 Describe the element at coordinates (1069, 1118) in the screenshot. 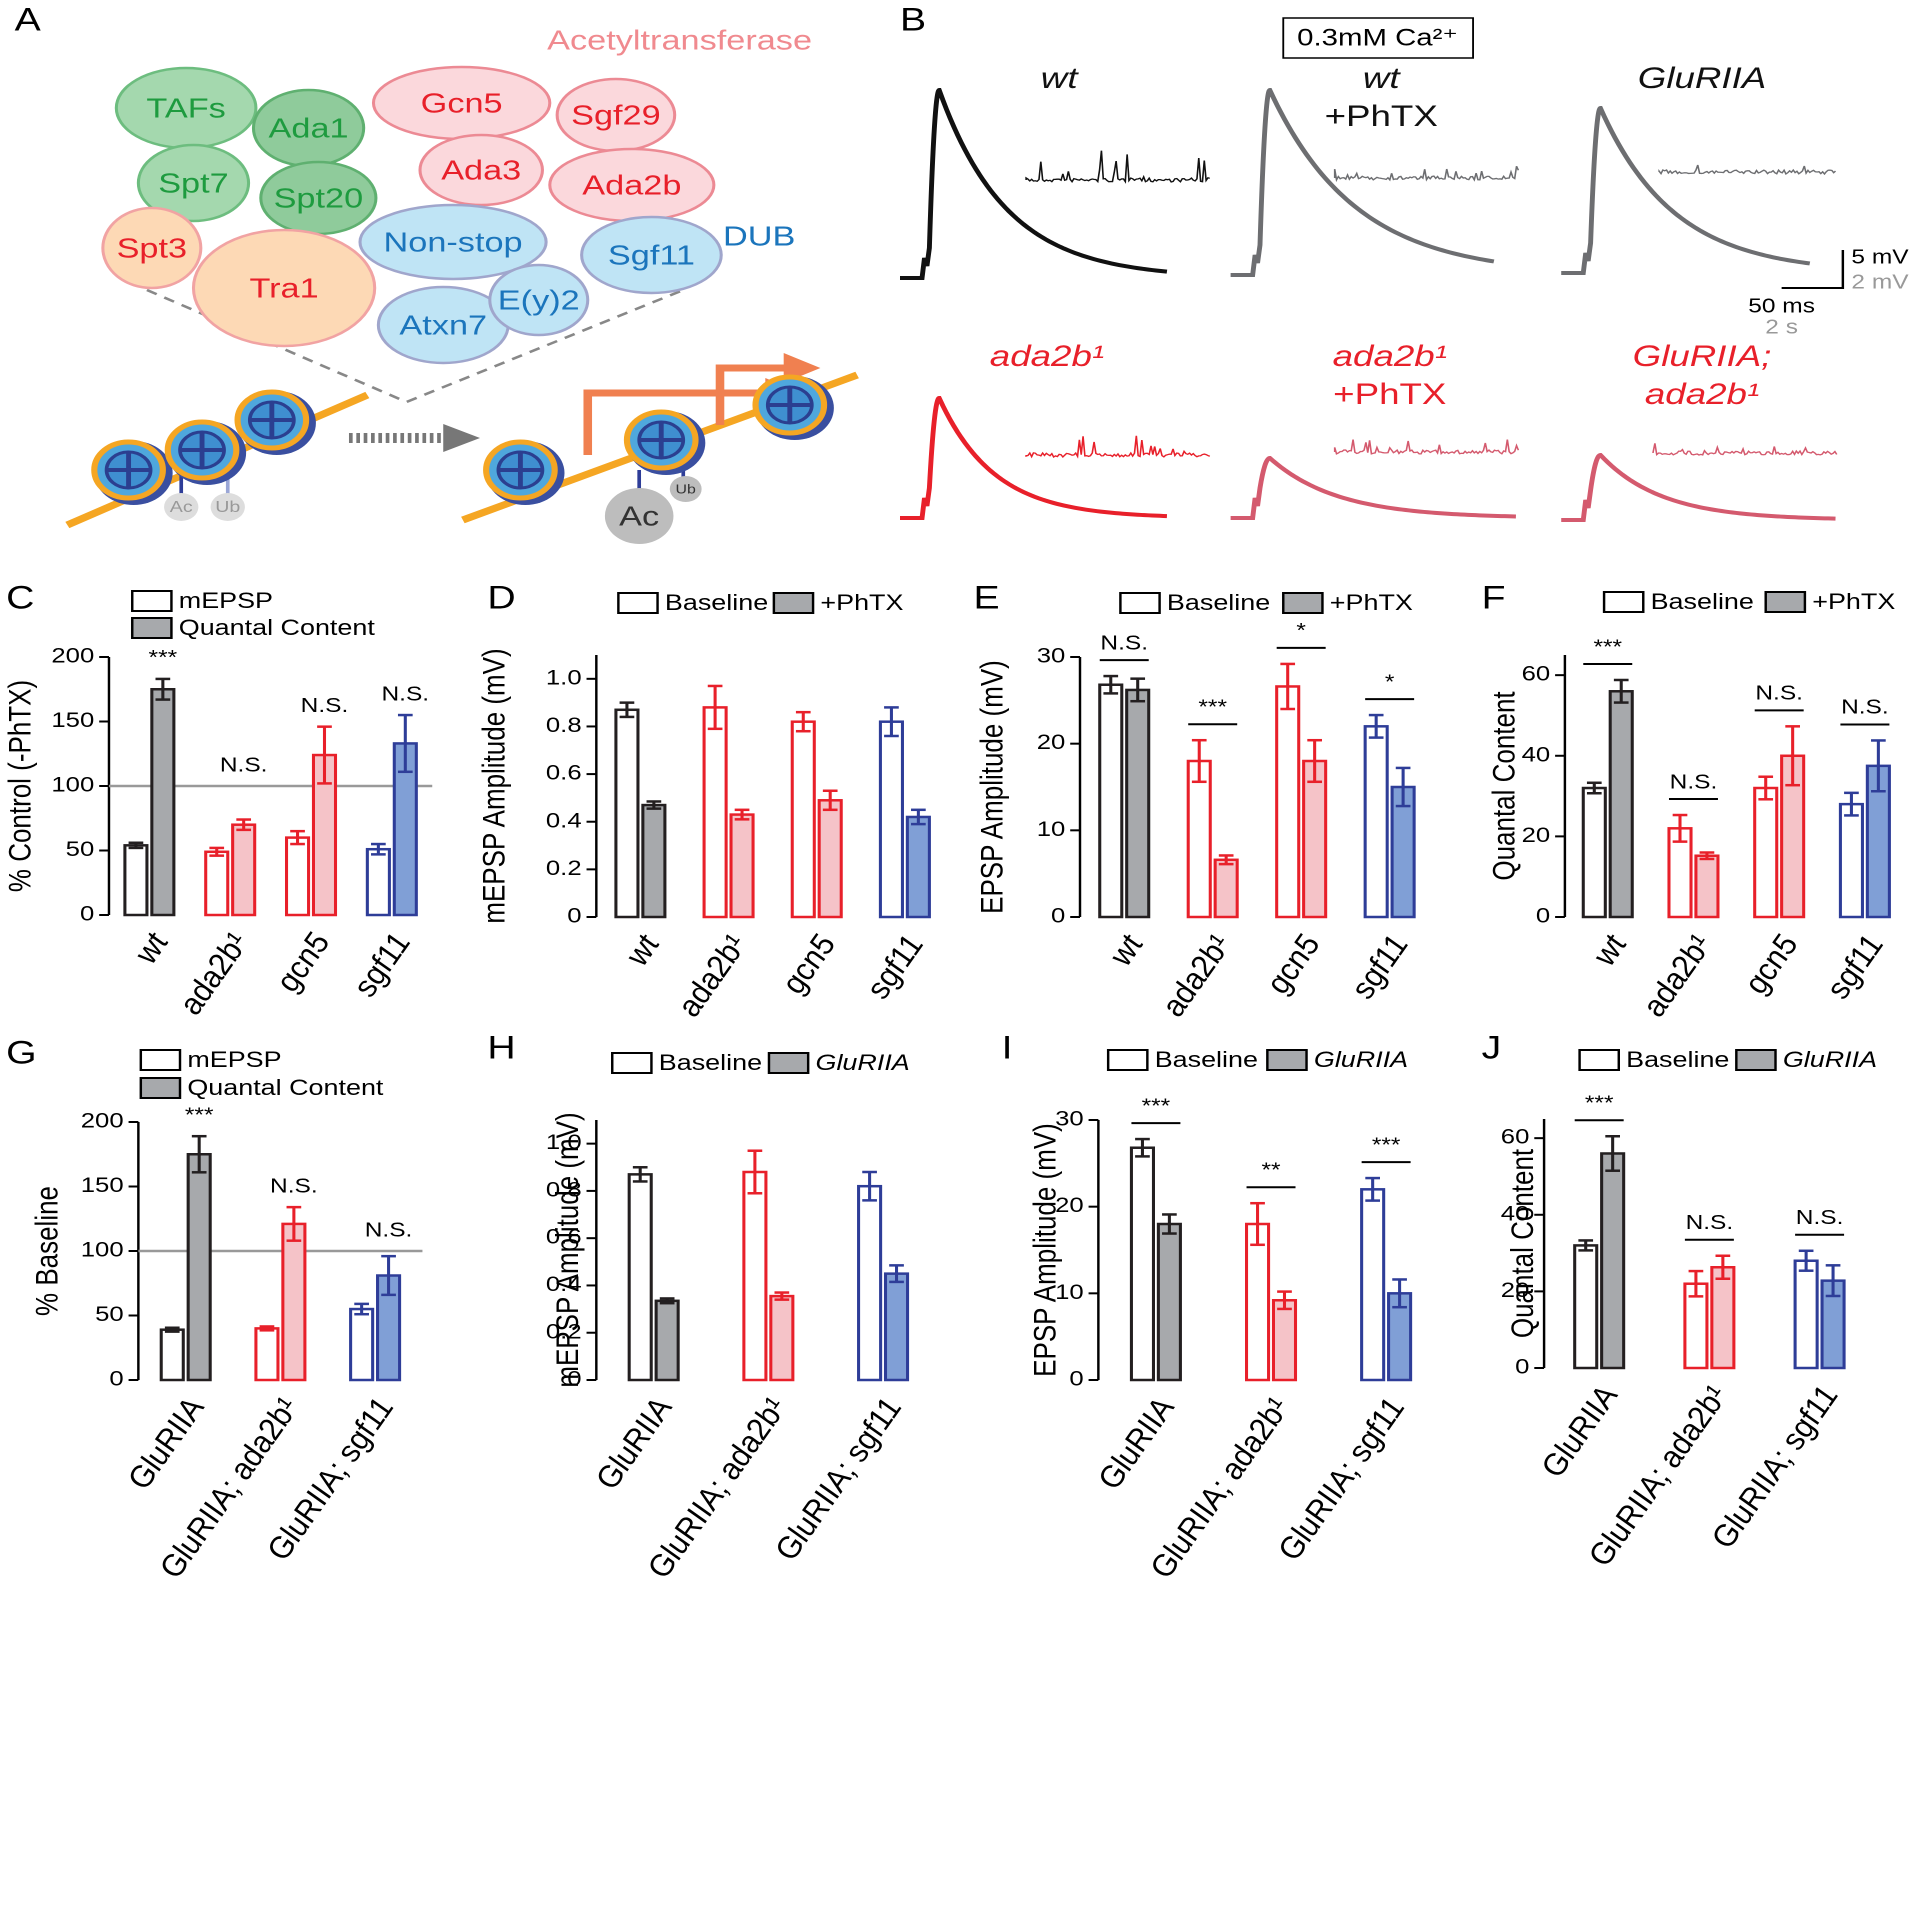

I see `y-tick-label: 30` at that location.